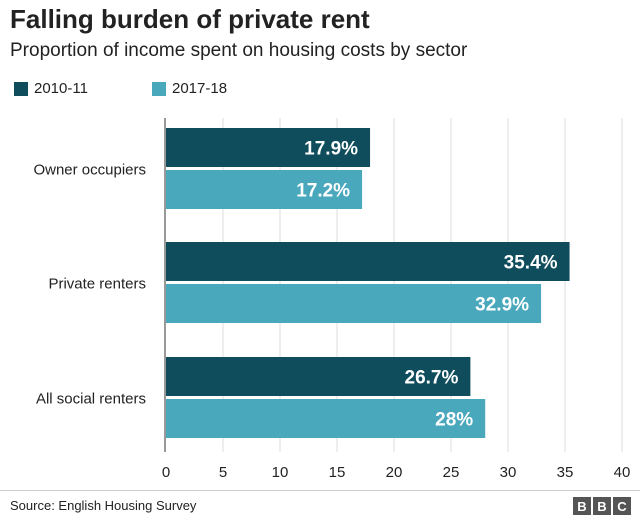 The height and width of the screenshot is (520, 640). Describe the element at coordinates (502, 305) in the screenshot. I see `data-label: 32.9%` at that location.